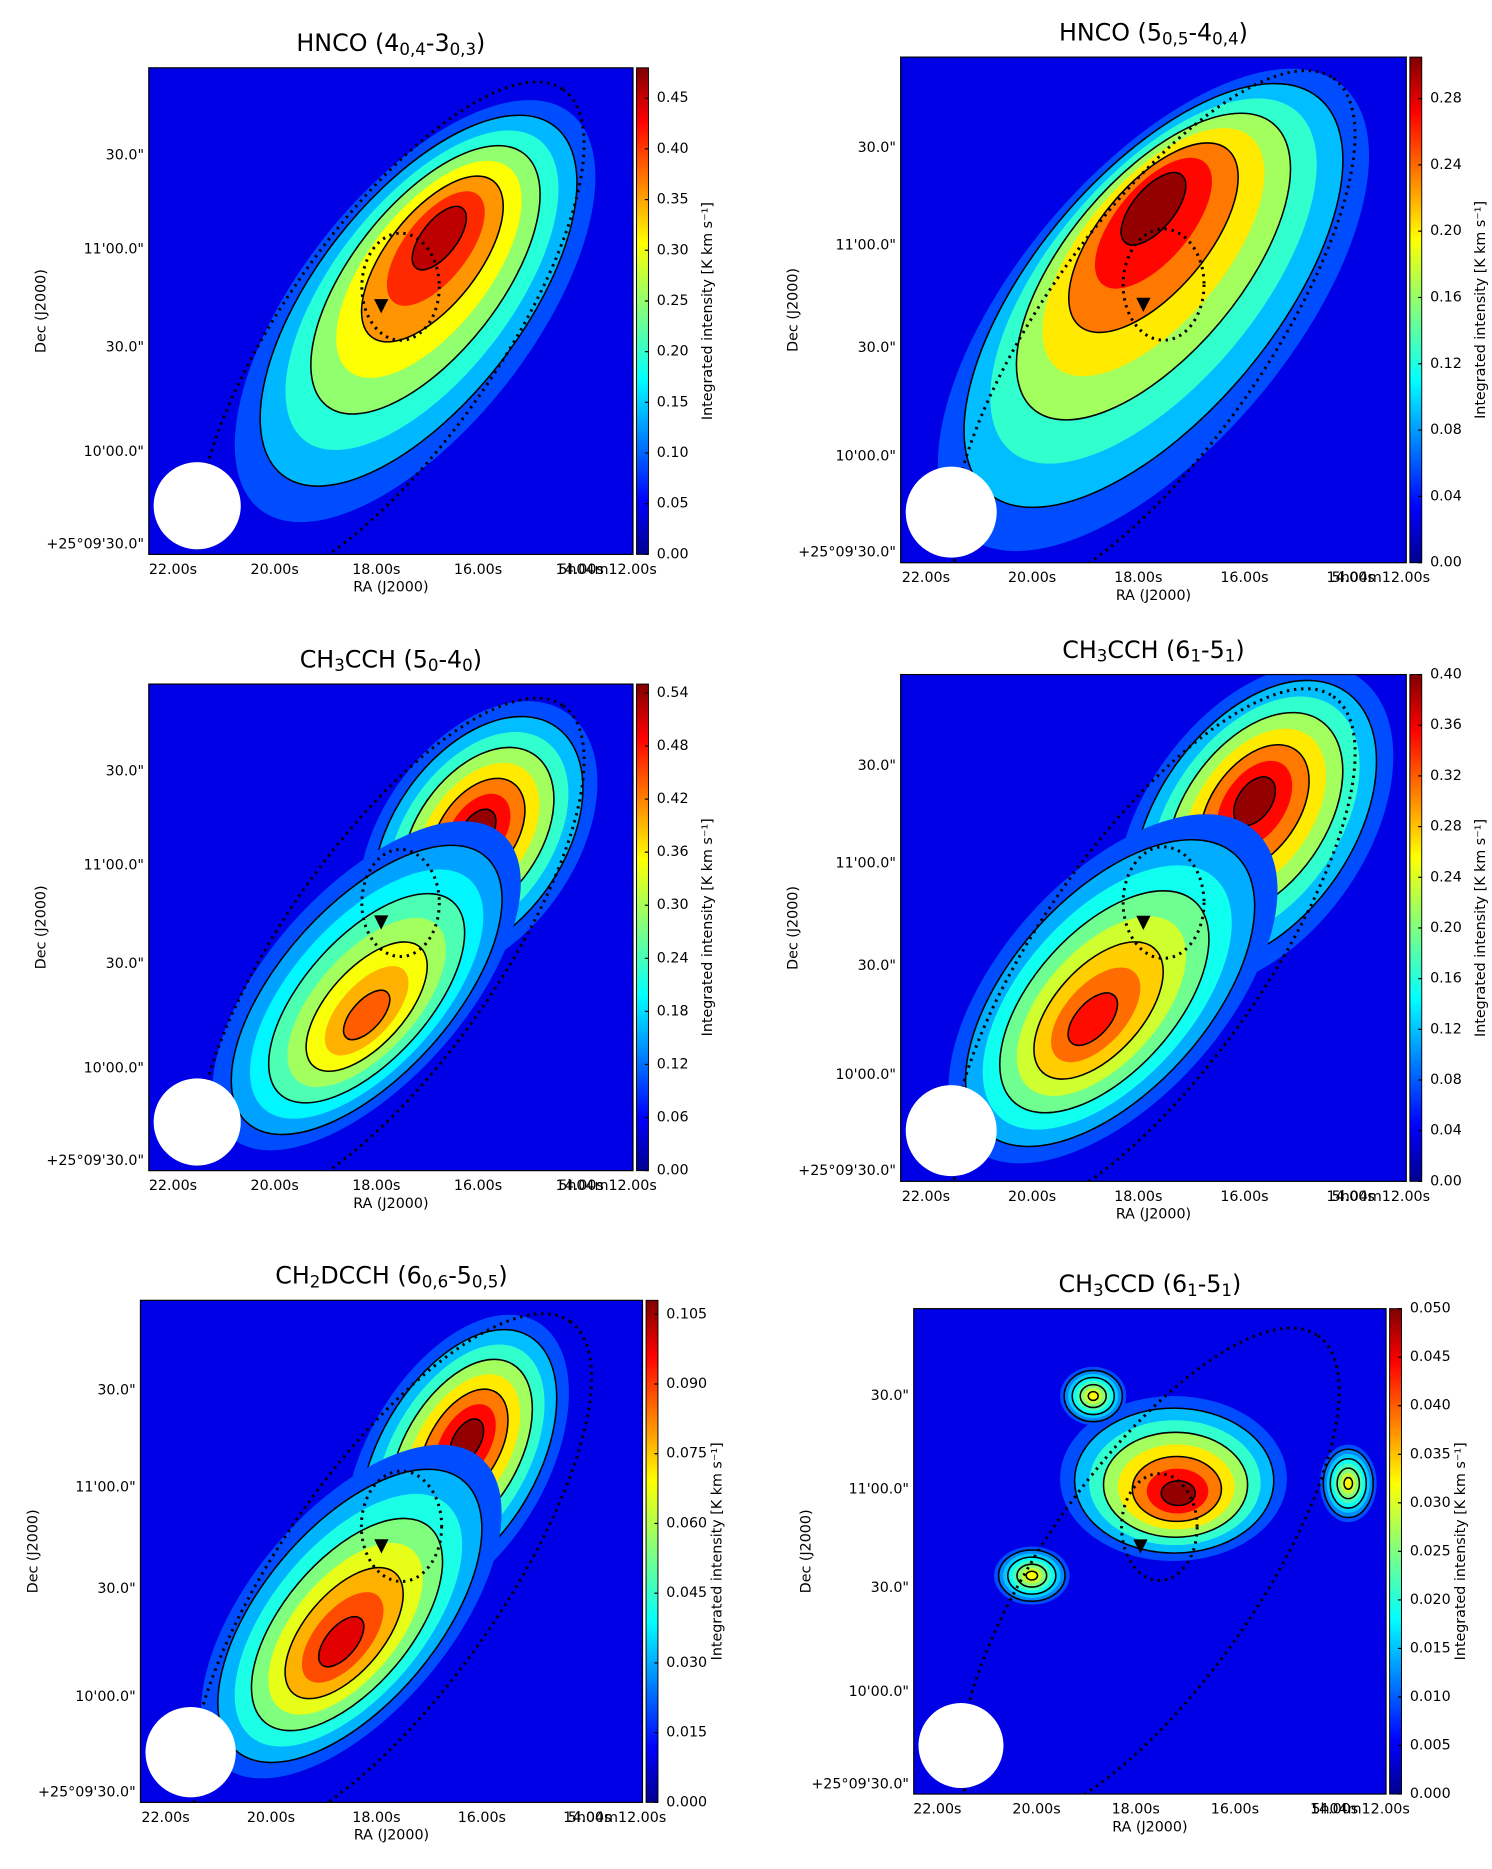 This screenshot has height=1869, width=1492. Describe the element at coordinates (1153, 650) in the screenshot. I see `panel-title: CH3CCH (61-51)` at that location.